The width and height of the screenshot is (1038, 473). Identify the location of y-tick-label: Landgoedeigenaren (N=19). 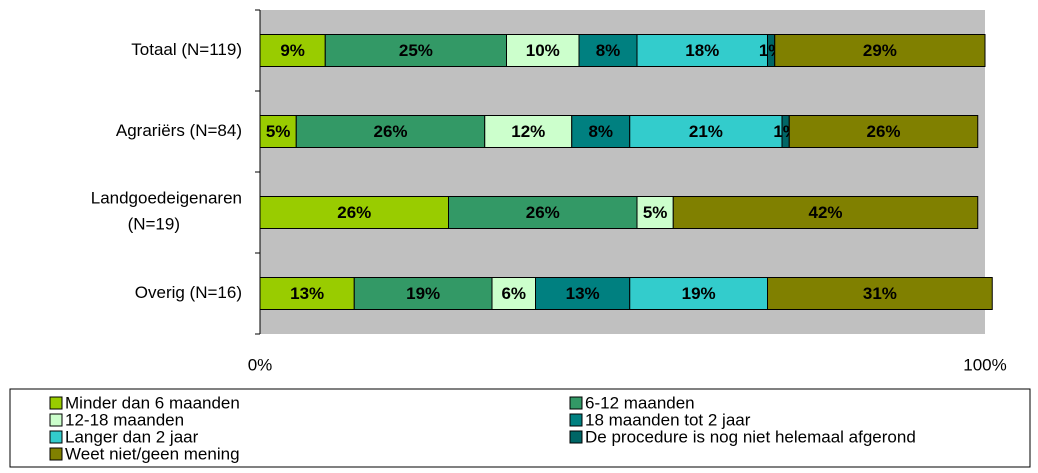
(166, 211).